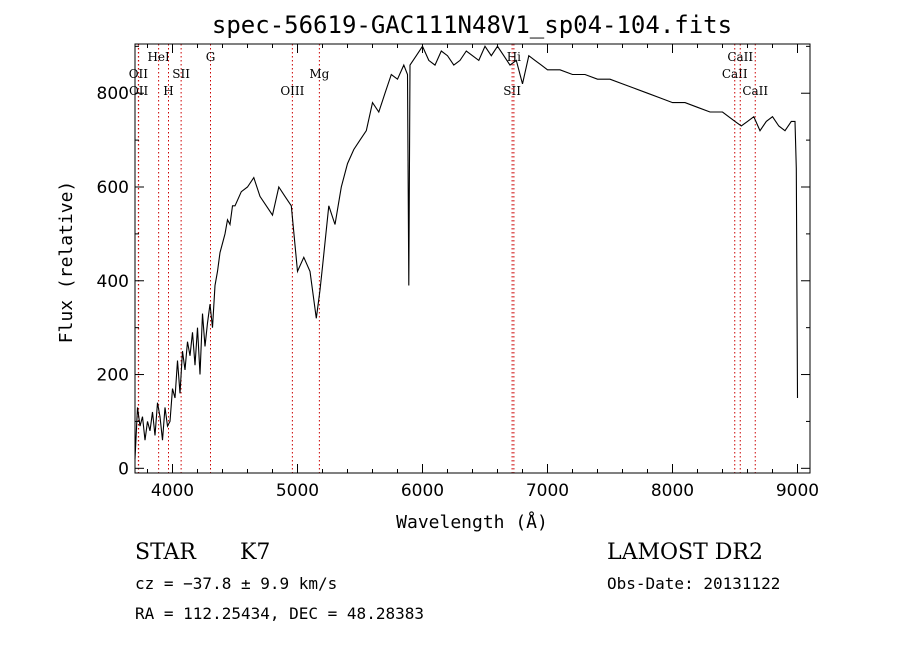 This screenshot has height=649, width=900. What do you see at coordinates (319, 74) in the screenshot?
I see `line-marker-label-7: Mg` at bounding box center [319, 74].